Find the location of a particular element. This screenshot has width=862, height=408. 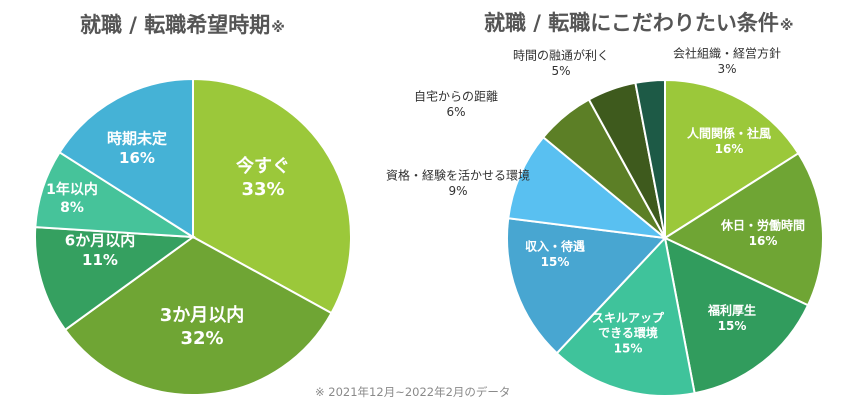

pie-slice-label: 会社組織・経営方針 3% is located at coordinates (727, 61).